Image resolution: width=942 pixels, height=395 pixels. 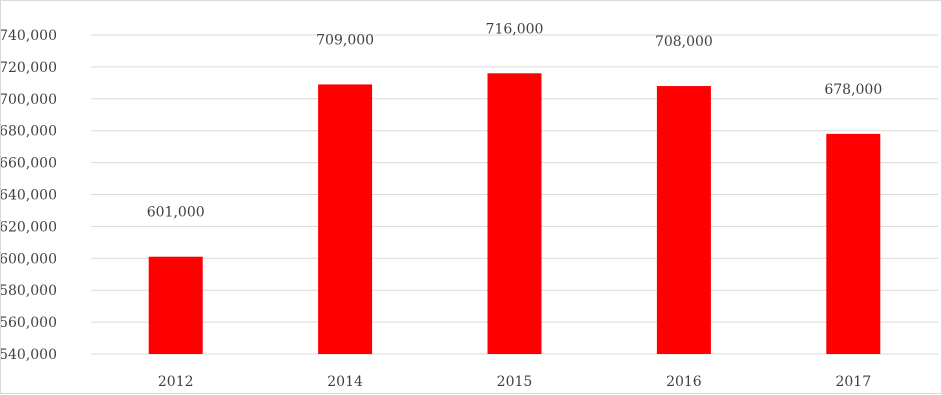 I want to click on y-tick-label: 560,000, so click(x=29, y=323).